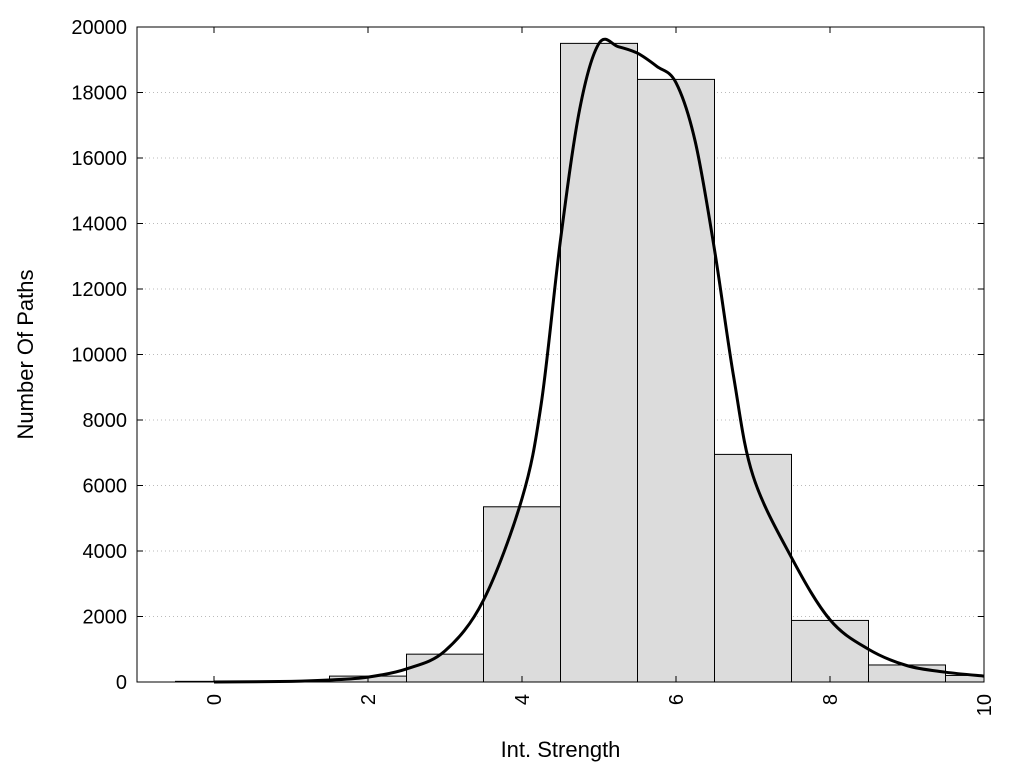  I want to click on x-axis-title: Int. Strength, so click(561, 749).